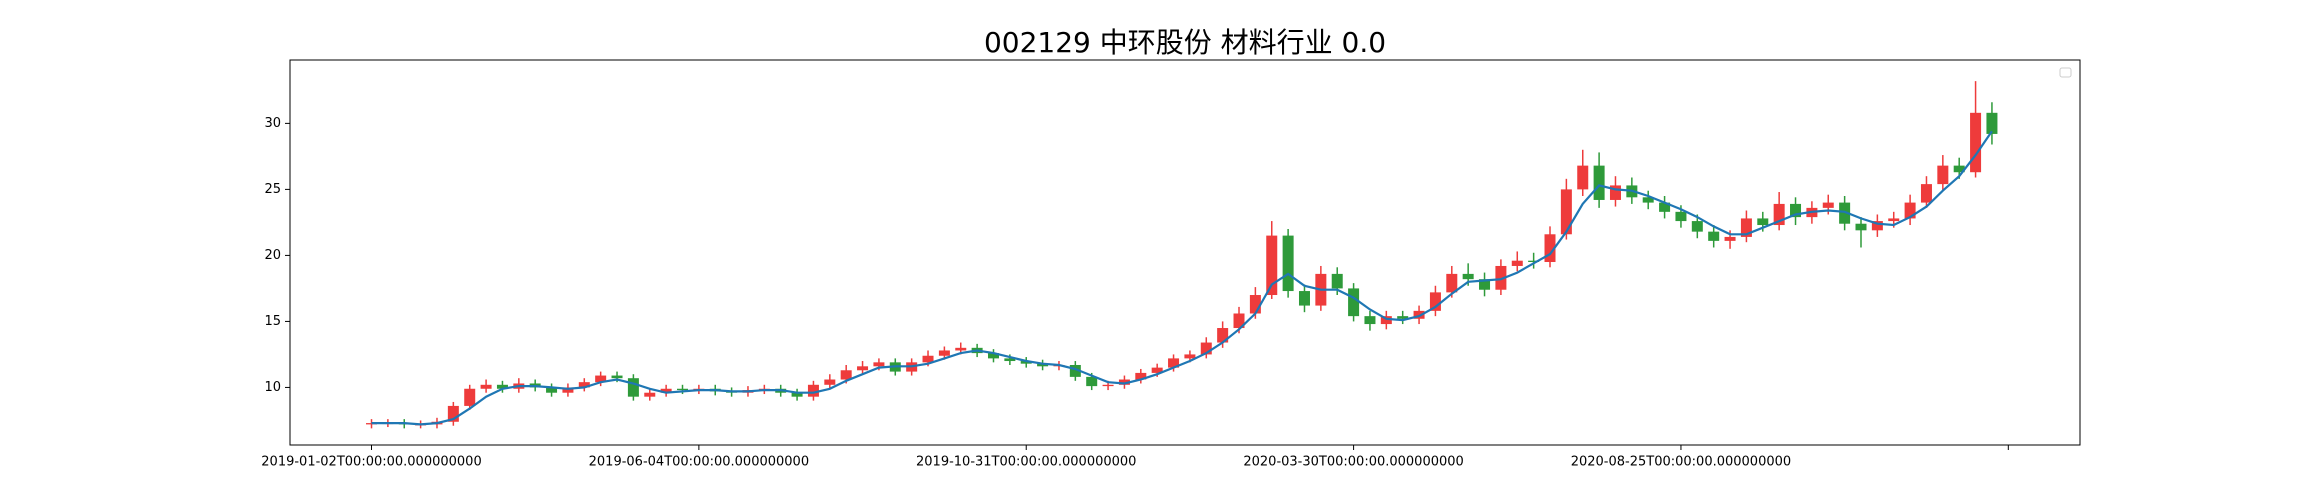 The width and height of the screenshot is (2300, 500). What do you see at coordinates (699, 462) in the screenshot?
I see `x-tick-label: 2019-06-04T00:00:00.000000000` at bounding box center [699, 462].